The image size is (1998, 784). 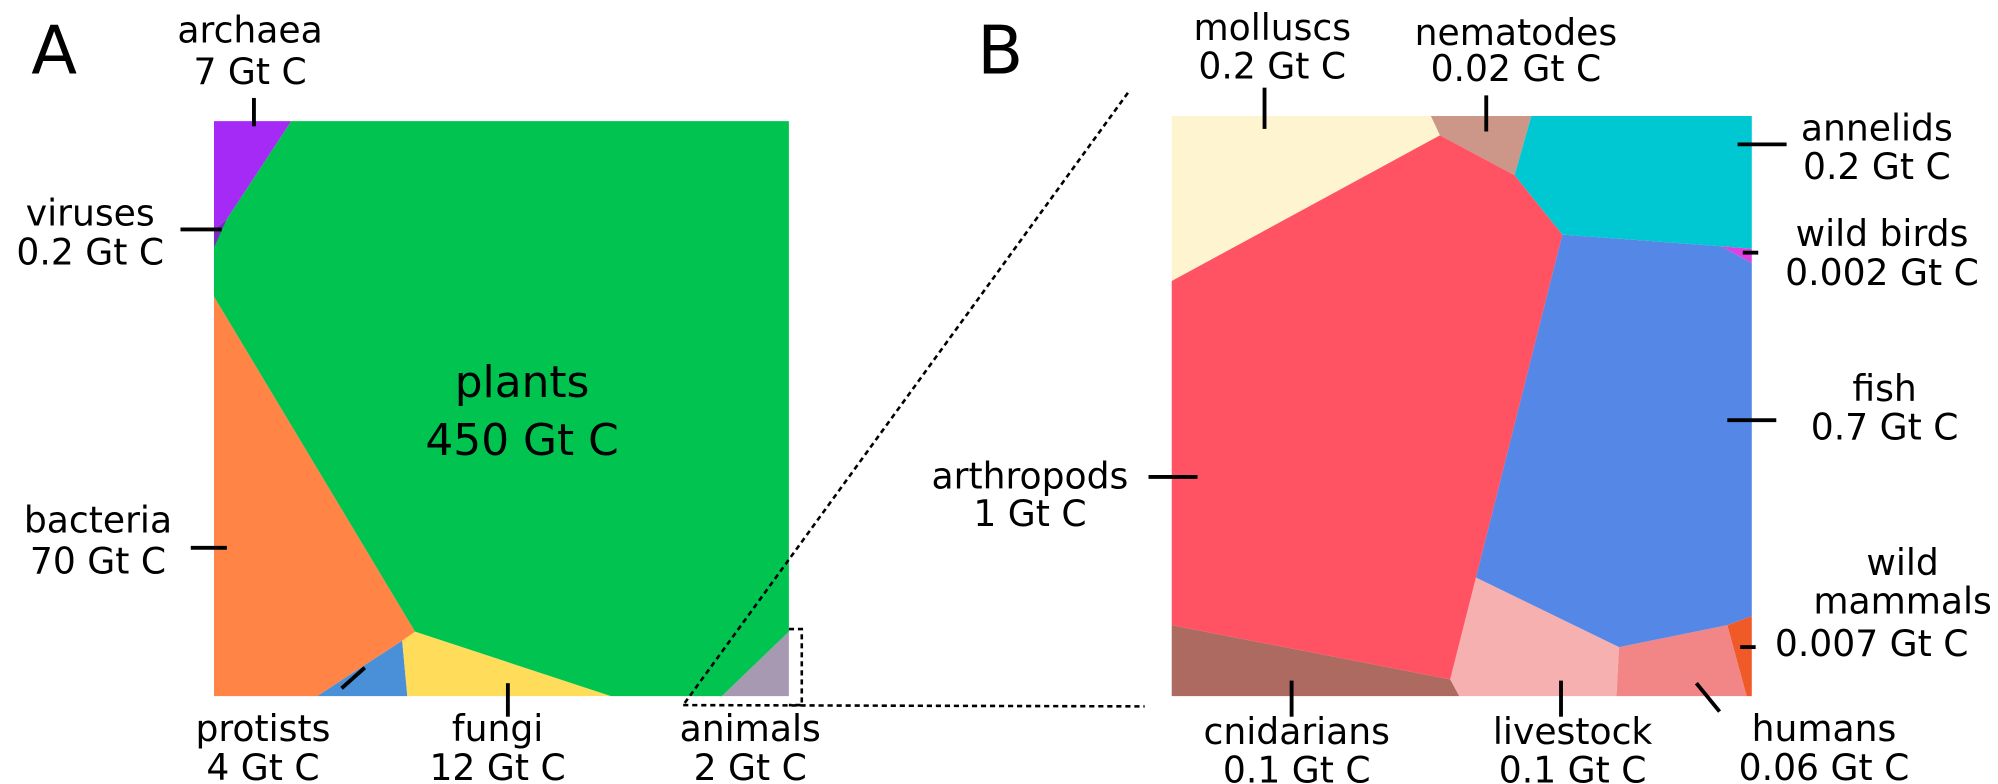 I want to click on cell-value: 4 Gt C, so click(x=263, y=765).